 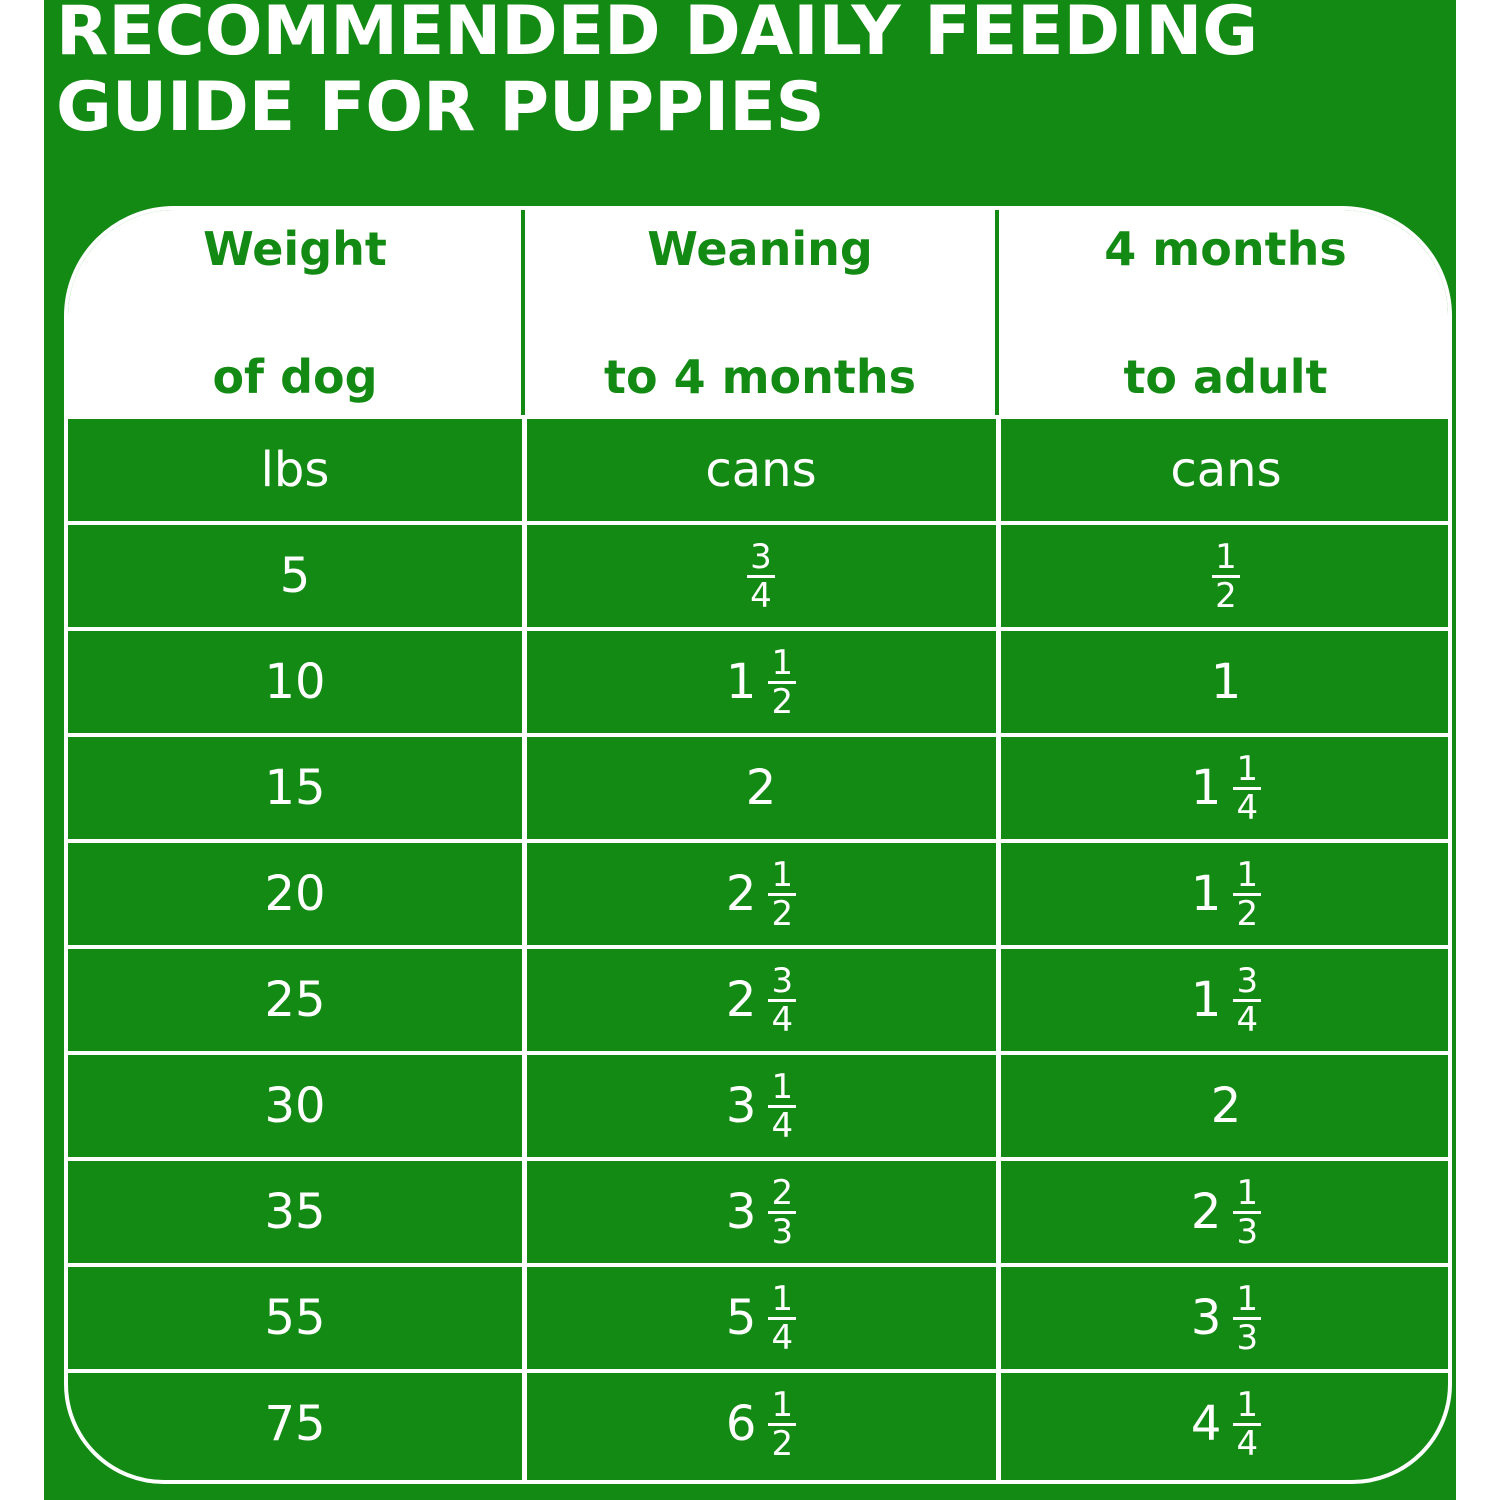 I want to click on units-weight: lbs, so click(x=295, y=470).